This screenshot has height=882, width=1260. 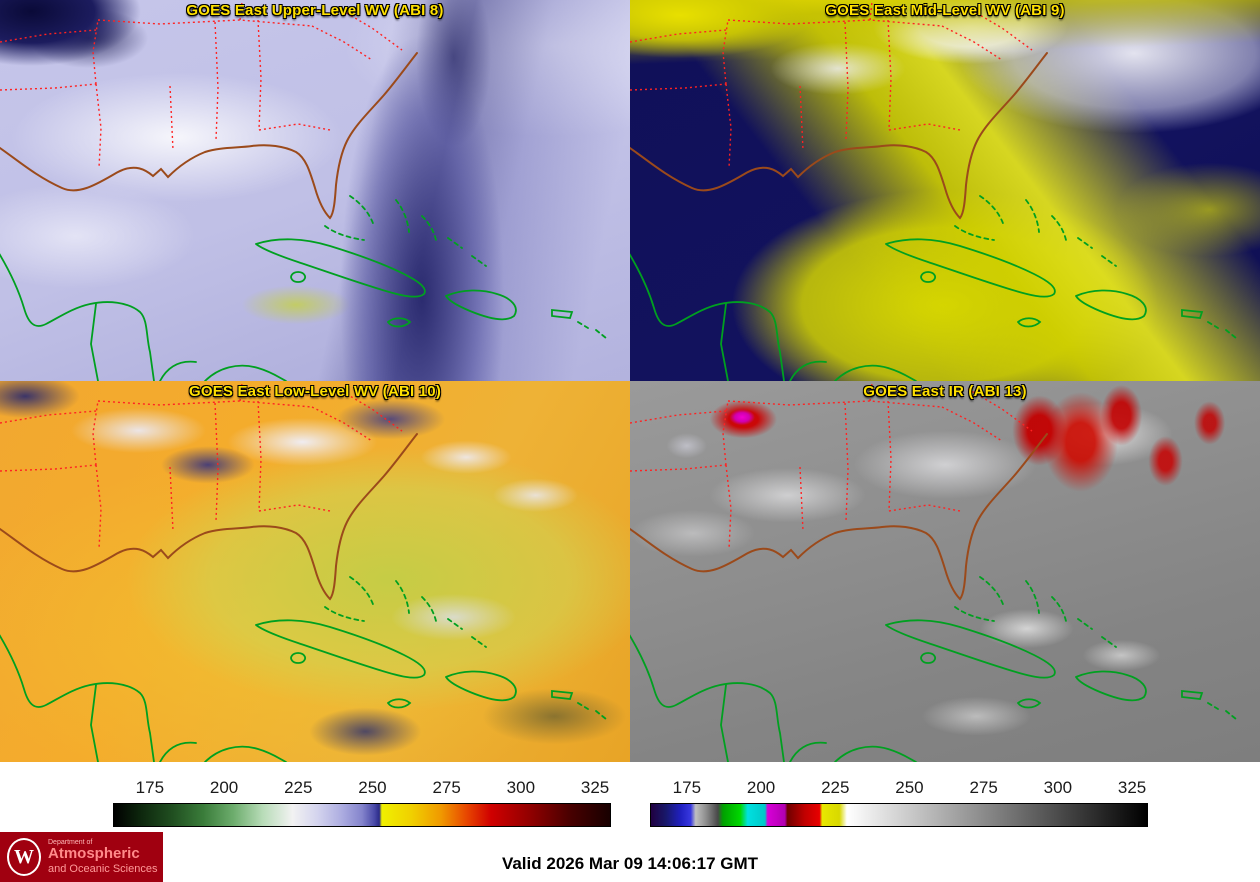 I want to click on wv-colorbar-tick-labels: 175 200 225 250 275 300 325, so click(x=362, y=788).